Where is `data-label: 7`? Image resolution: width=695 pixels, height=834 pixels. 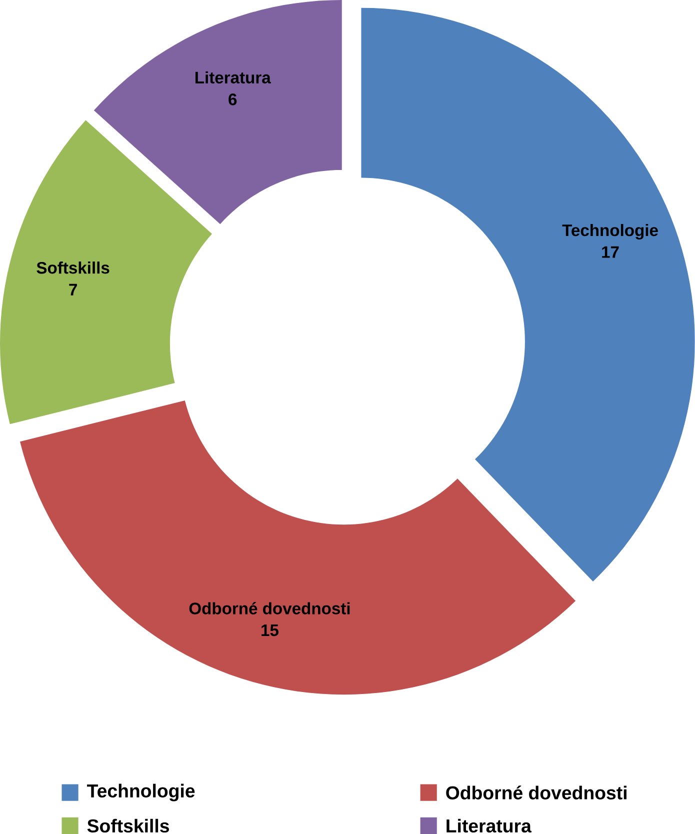
data-label: 7 is located at coordinates (73, 290).